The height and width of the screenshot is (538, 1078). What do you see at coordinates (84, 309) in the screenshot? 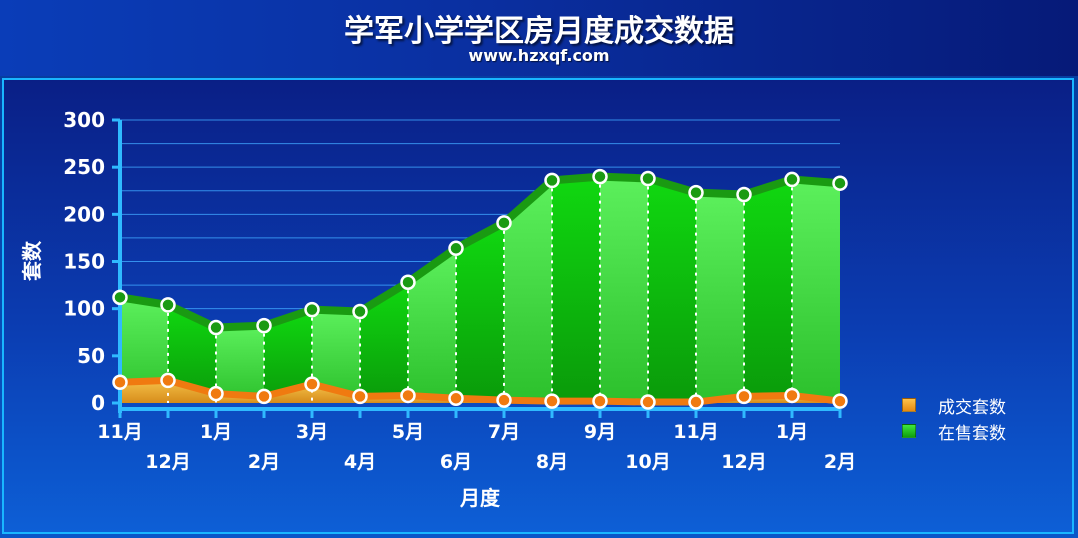
I see `y-tick-label: 100` at bounding box center [84, 309].